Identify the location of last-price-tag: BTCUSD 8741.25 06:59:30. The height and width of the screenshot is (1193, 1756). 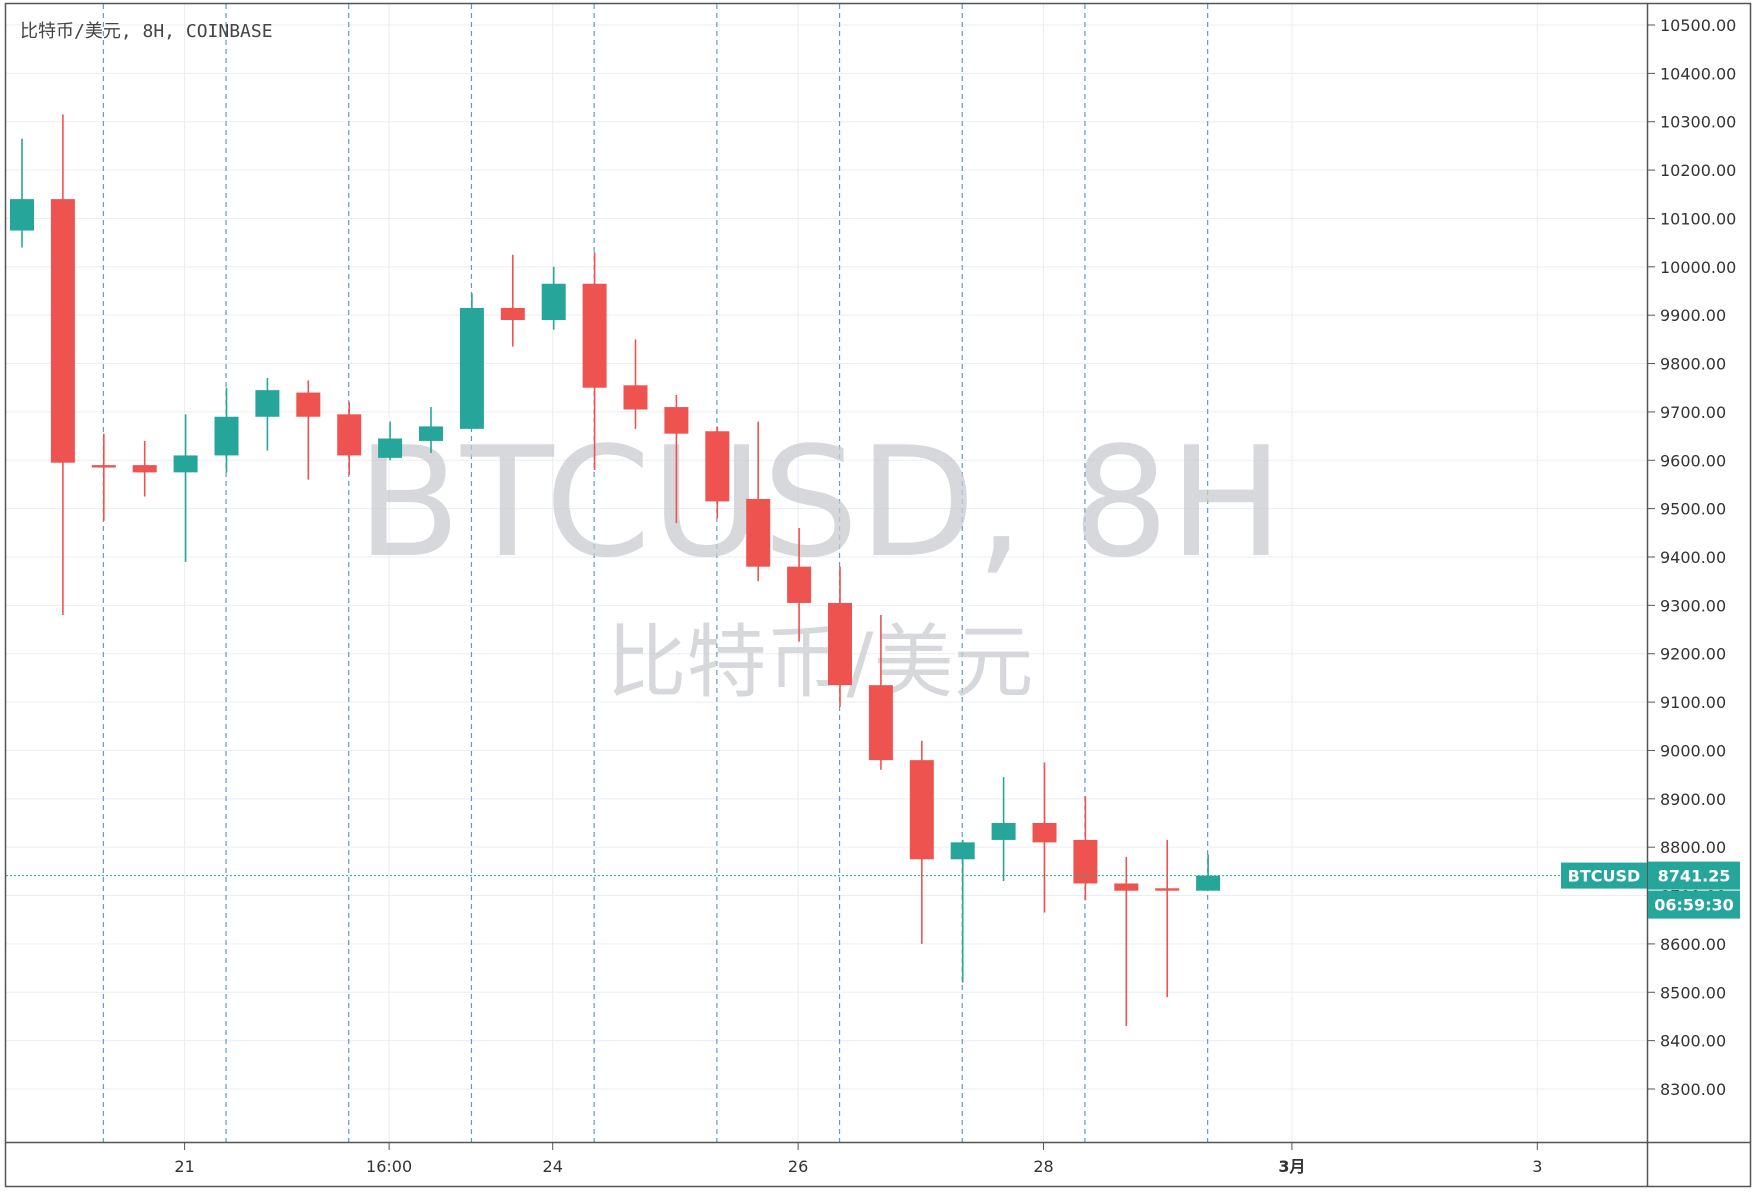
(1650, 890).